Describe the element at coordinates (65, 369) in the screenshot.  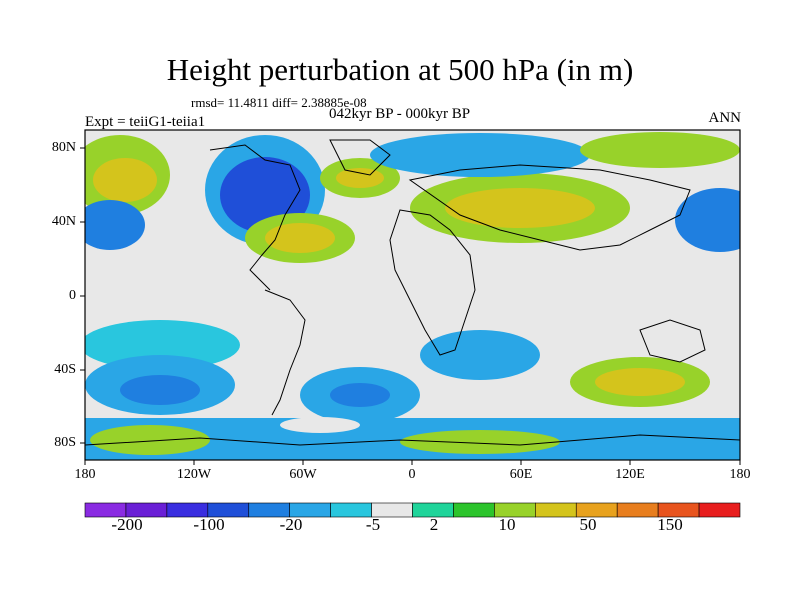
I see `lat-tick-label: 40S` at that location.